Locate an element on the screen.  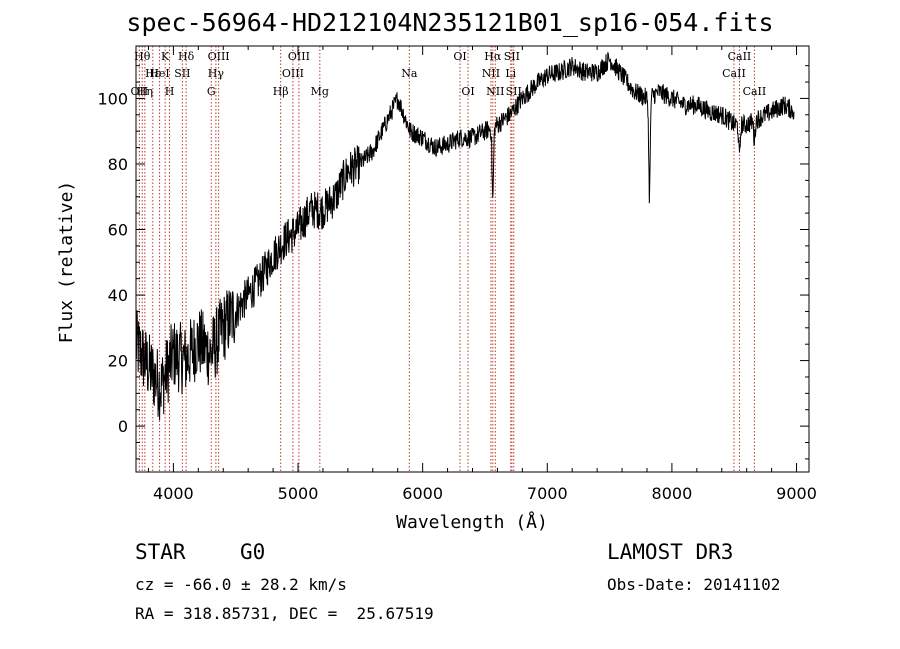
line-marker-label: Hα is located at coordinates (493, 56).